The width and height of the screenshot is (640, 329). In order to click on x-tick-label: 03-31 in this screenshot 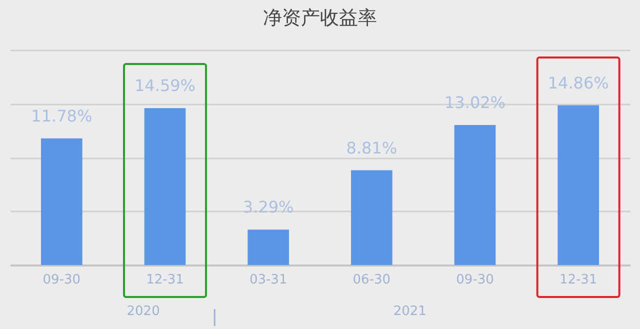, I will do `click(268, 280)`.